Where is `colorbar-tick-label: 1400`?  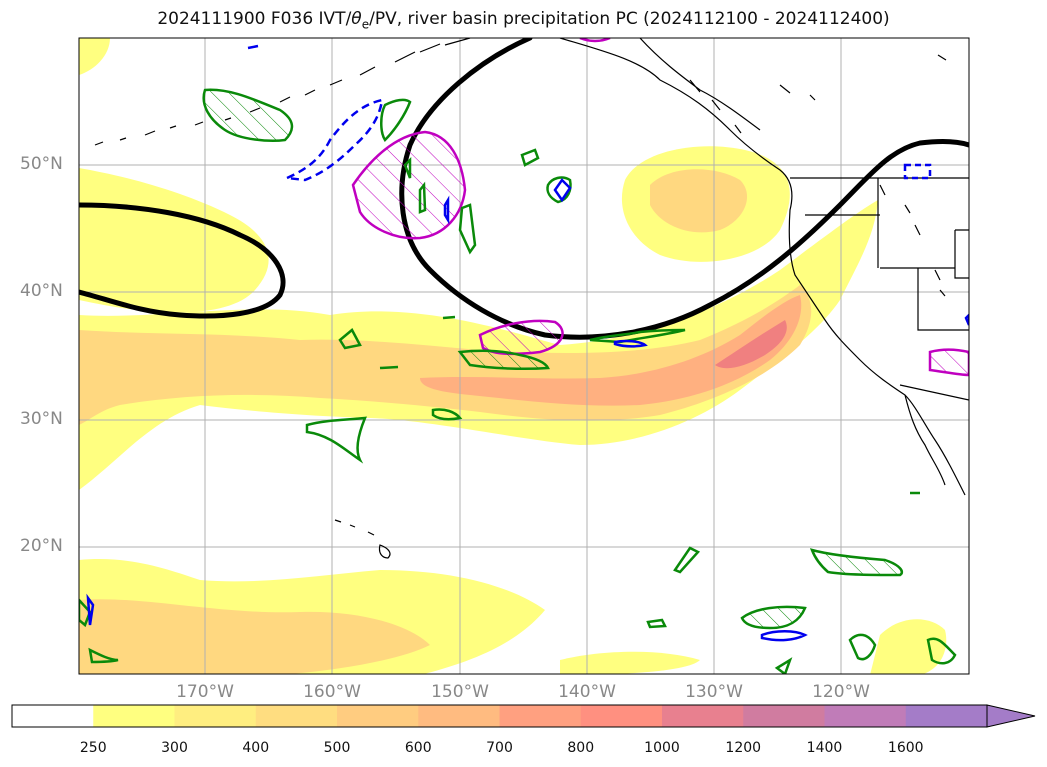
colorbar-tick-label: 1400 is located at coordinates (824, 748).